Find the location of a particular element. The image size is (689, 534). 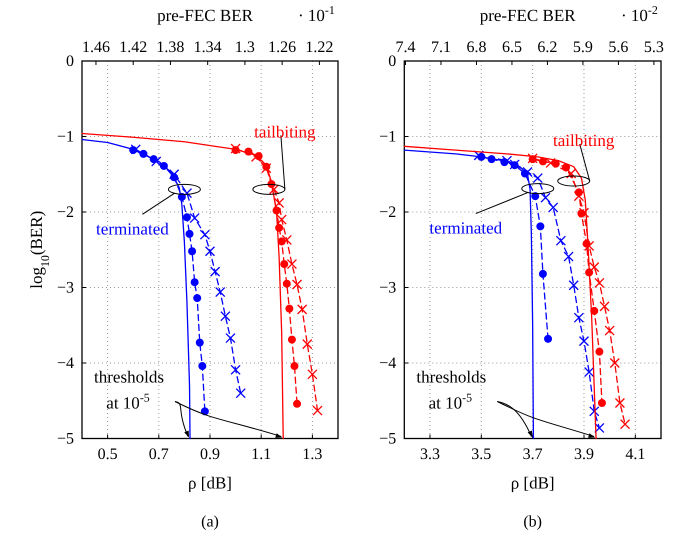

x2-tick-label: 1.42 is located at coordinates (133, 47).